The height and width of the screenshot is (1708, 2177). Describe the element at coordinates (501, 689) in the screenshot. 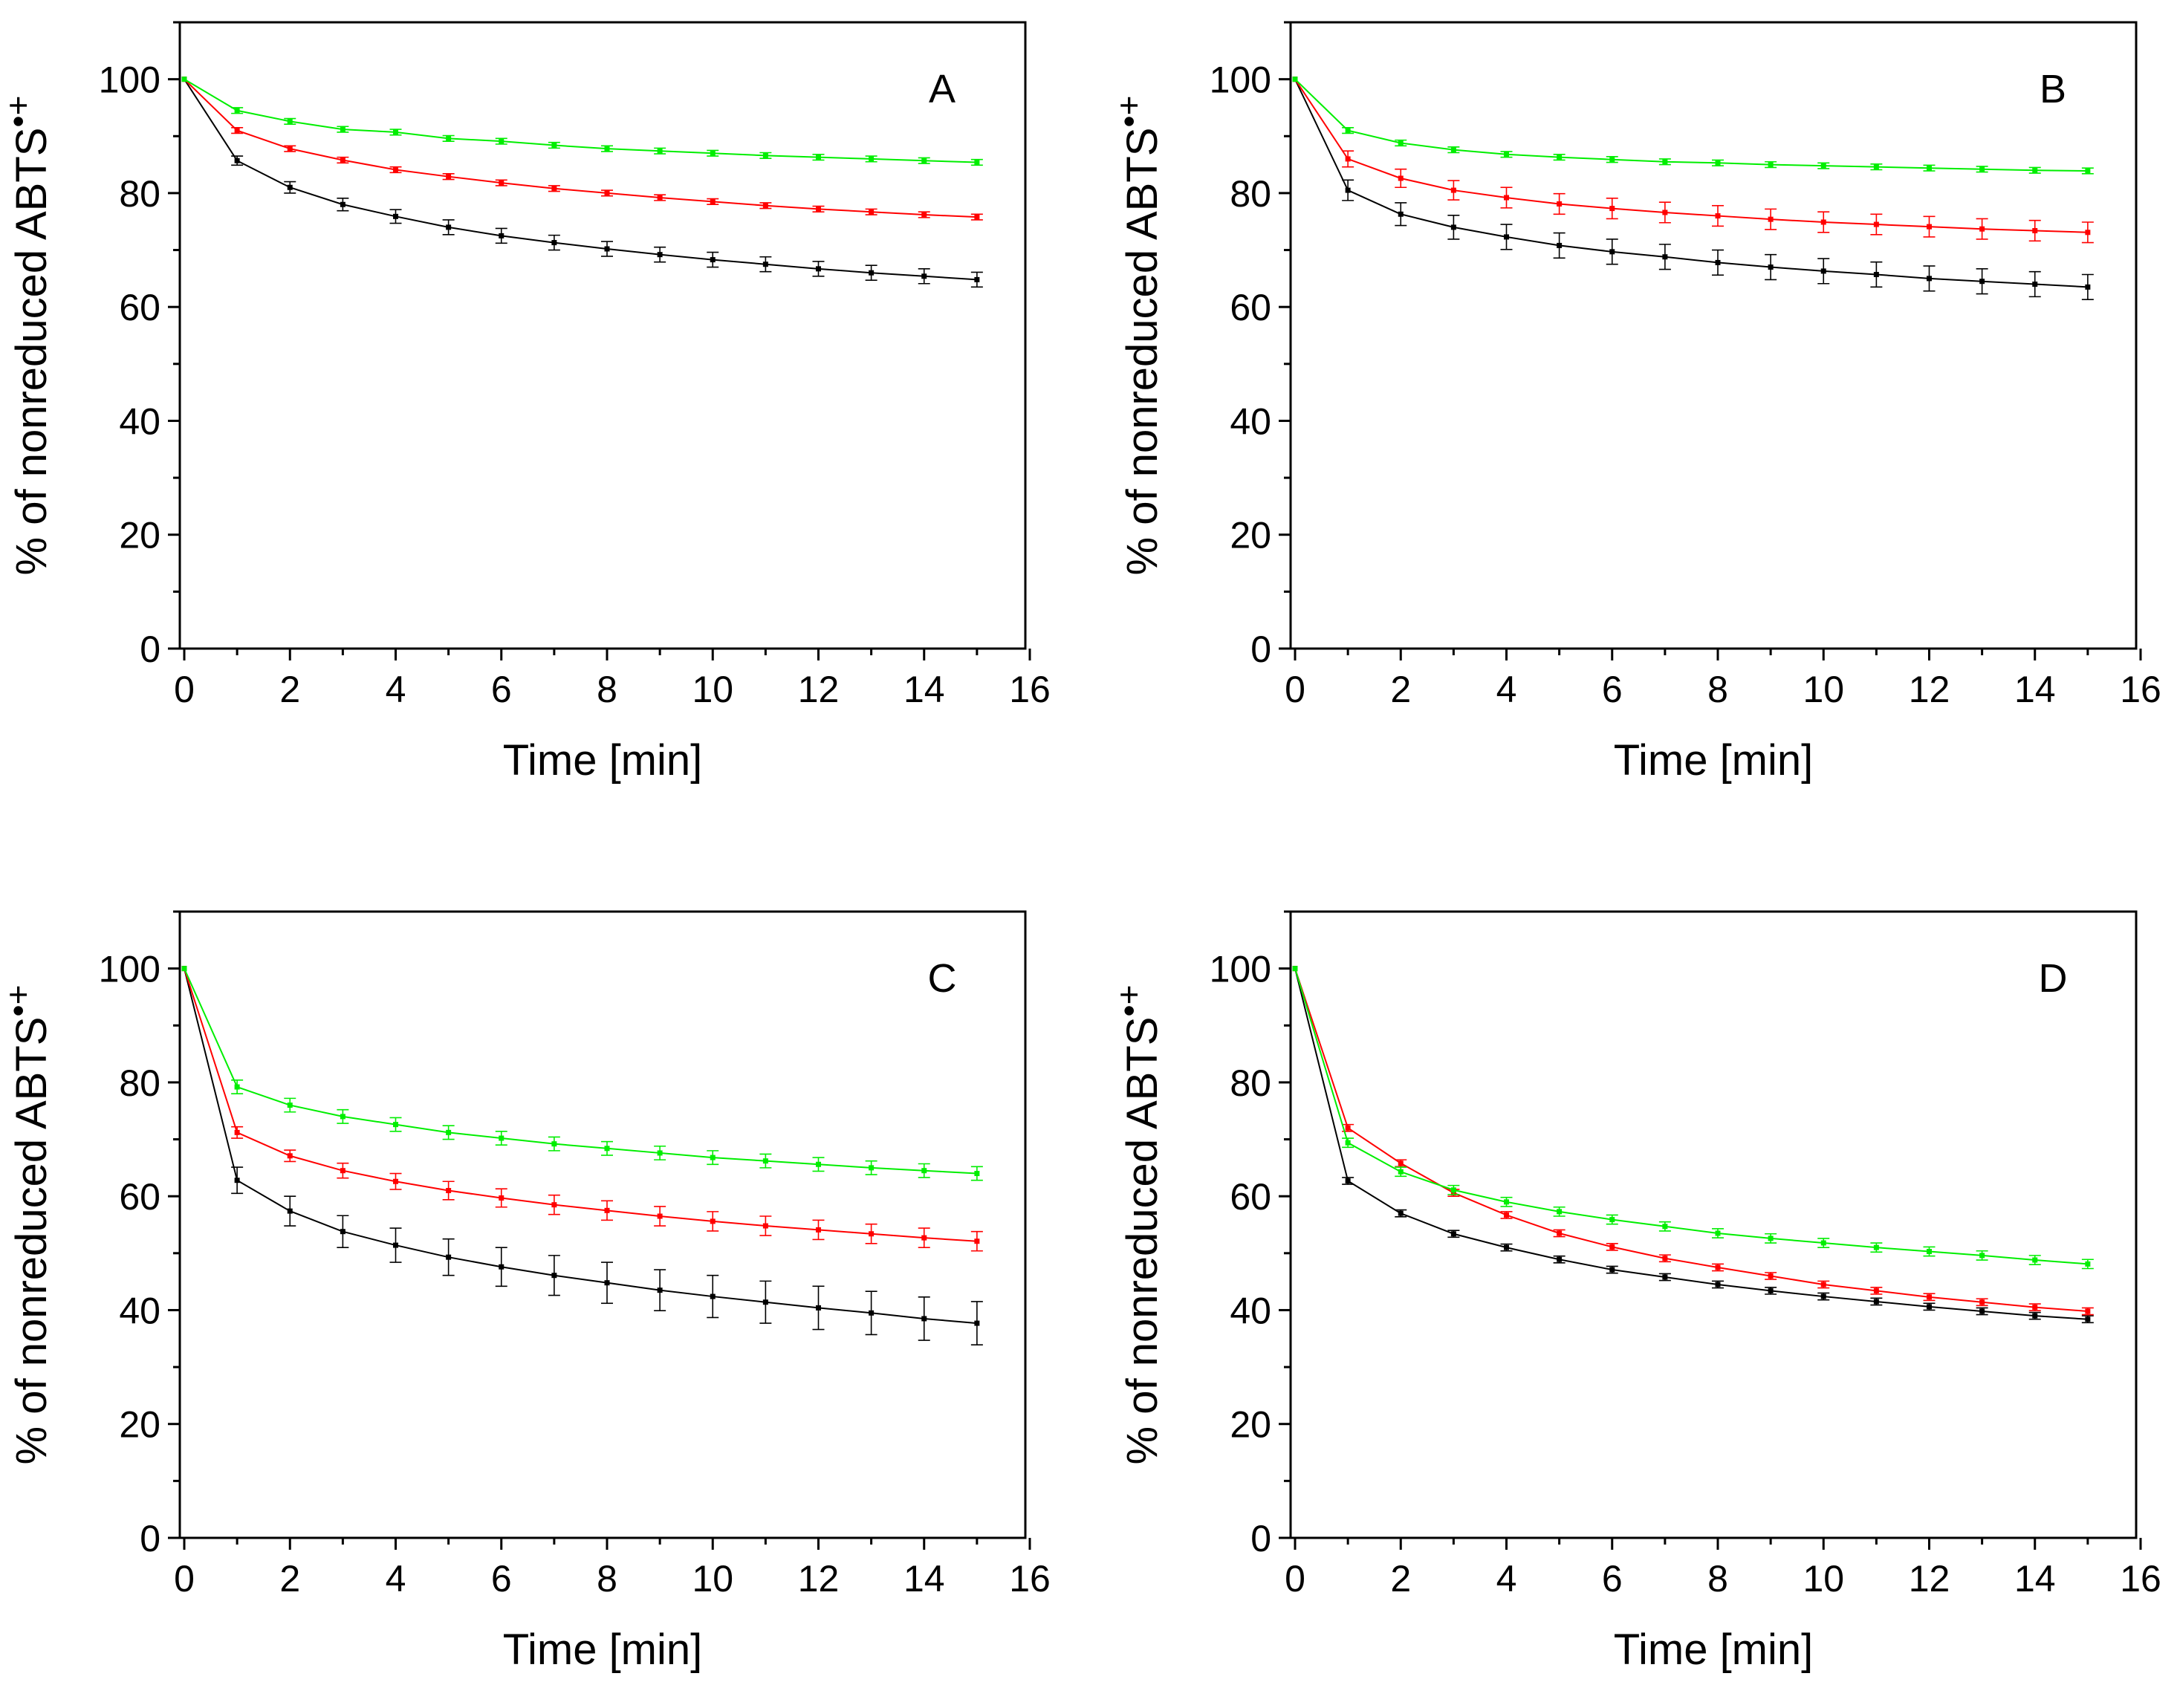

I see `x-tick-label: 6` at that location.